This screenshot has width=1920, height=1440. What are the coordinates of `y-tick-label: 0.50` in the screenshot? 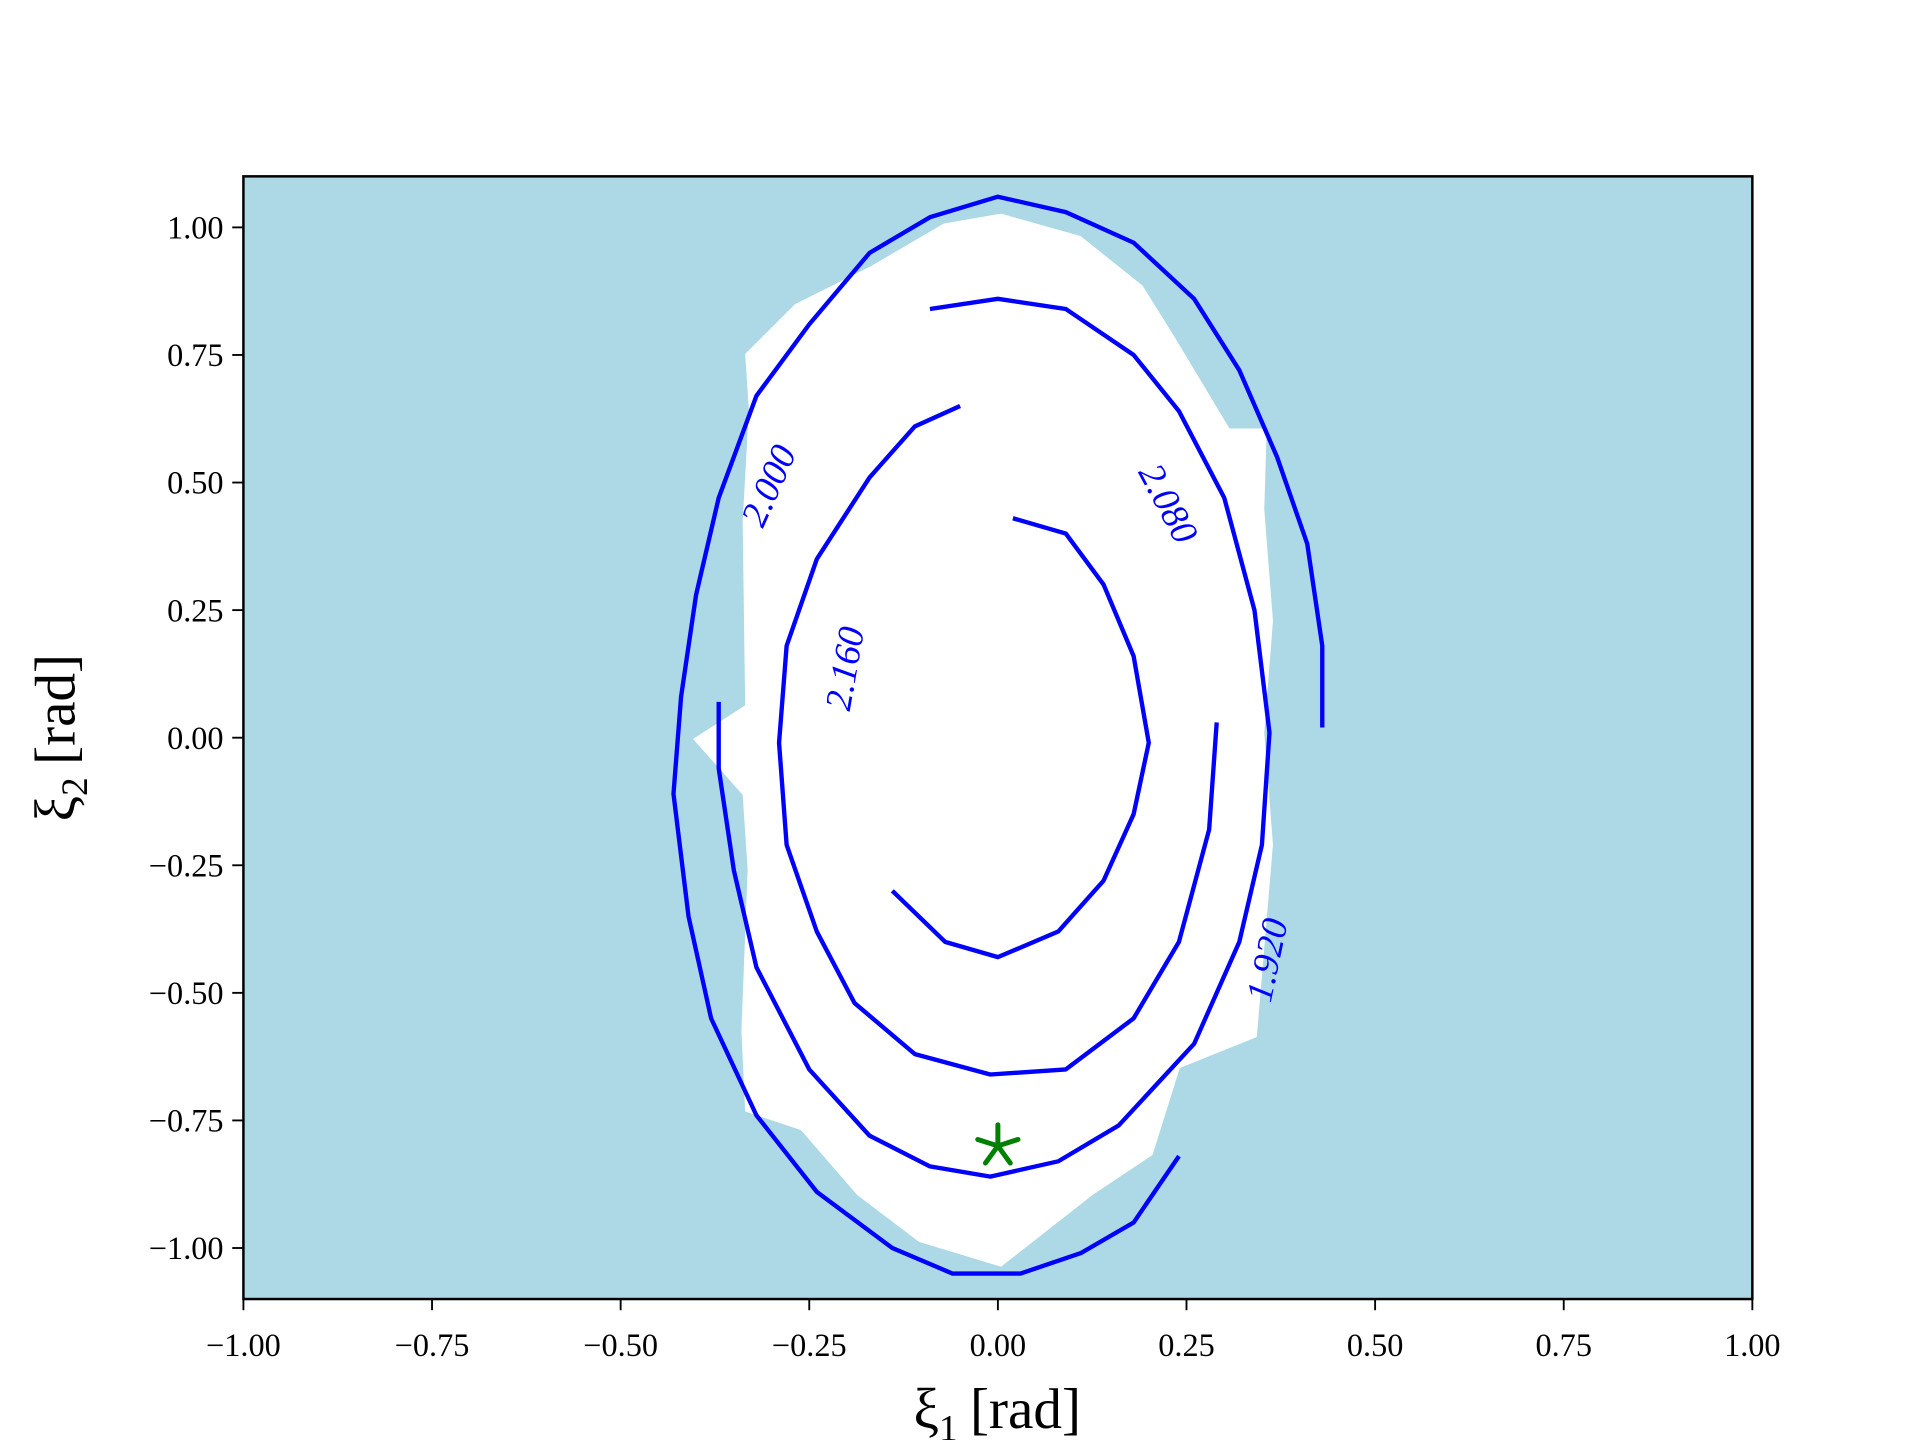 It's located at (195, 483).